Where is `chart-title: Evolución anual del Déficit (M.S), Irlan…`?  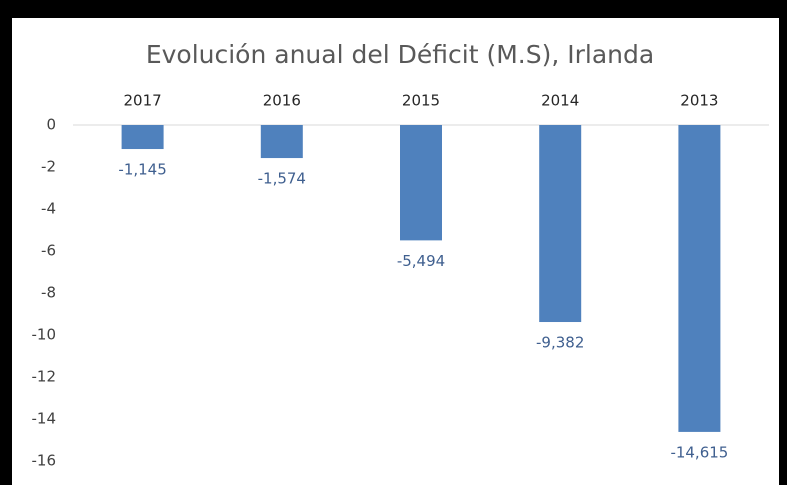 chart-title: Evolución anual del Déficit (M.S), Irlan… is located at coordinates (400, 54).